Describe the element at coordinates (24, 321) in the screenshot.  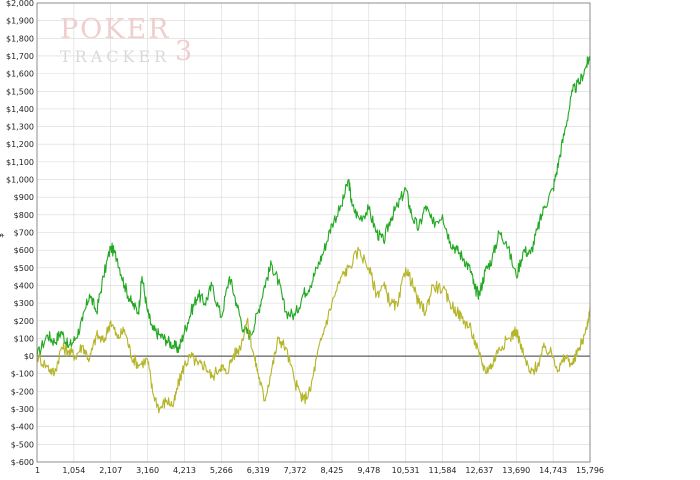
I see `y-tick-label: $200` at that location.